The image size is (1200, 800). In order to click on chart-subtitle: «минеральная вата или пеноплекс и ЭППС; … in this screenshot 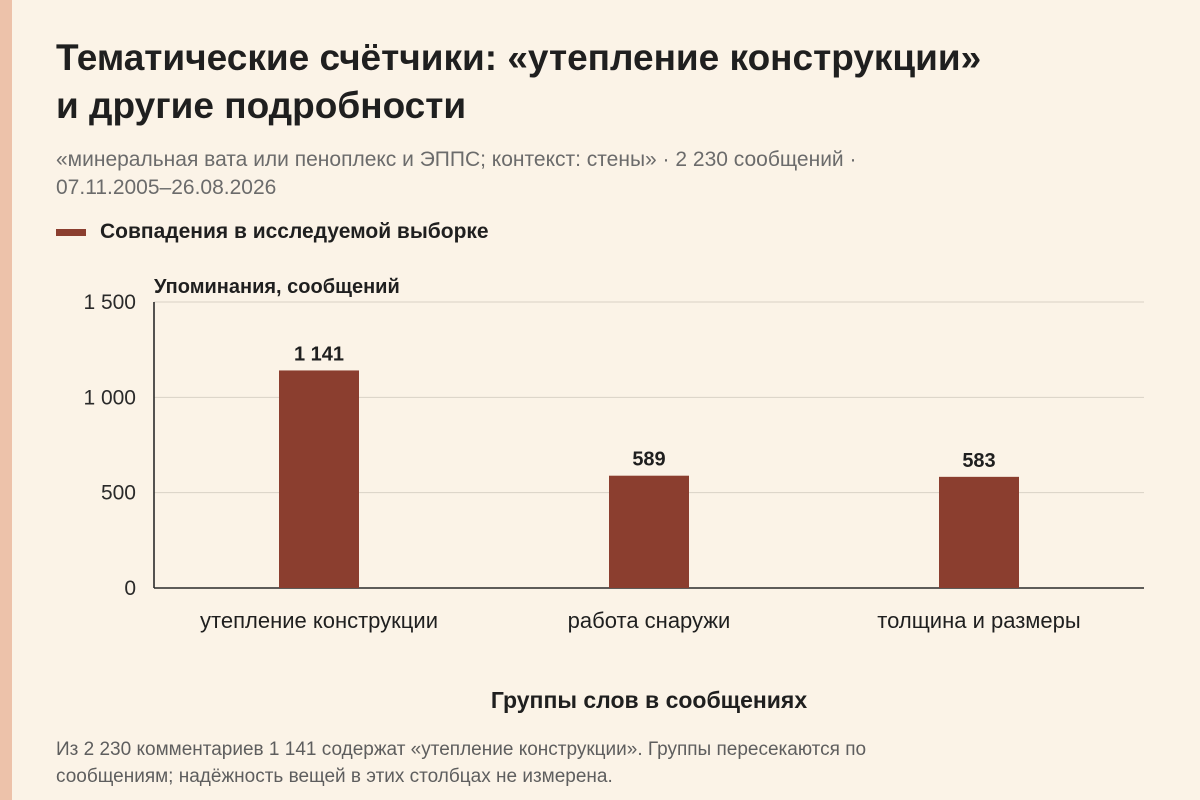, I will do `click(606, 174)`.